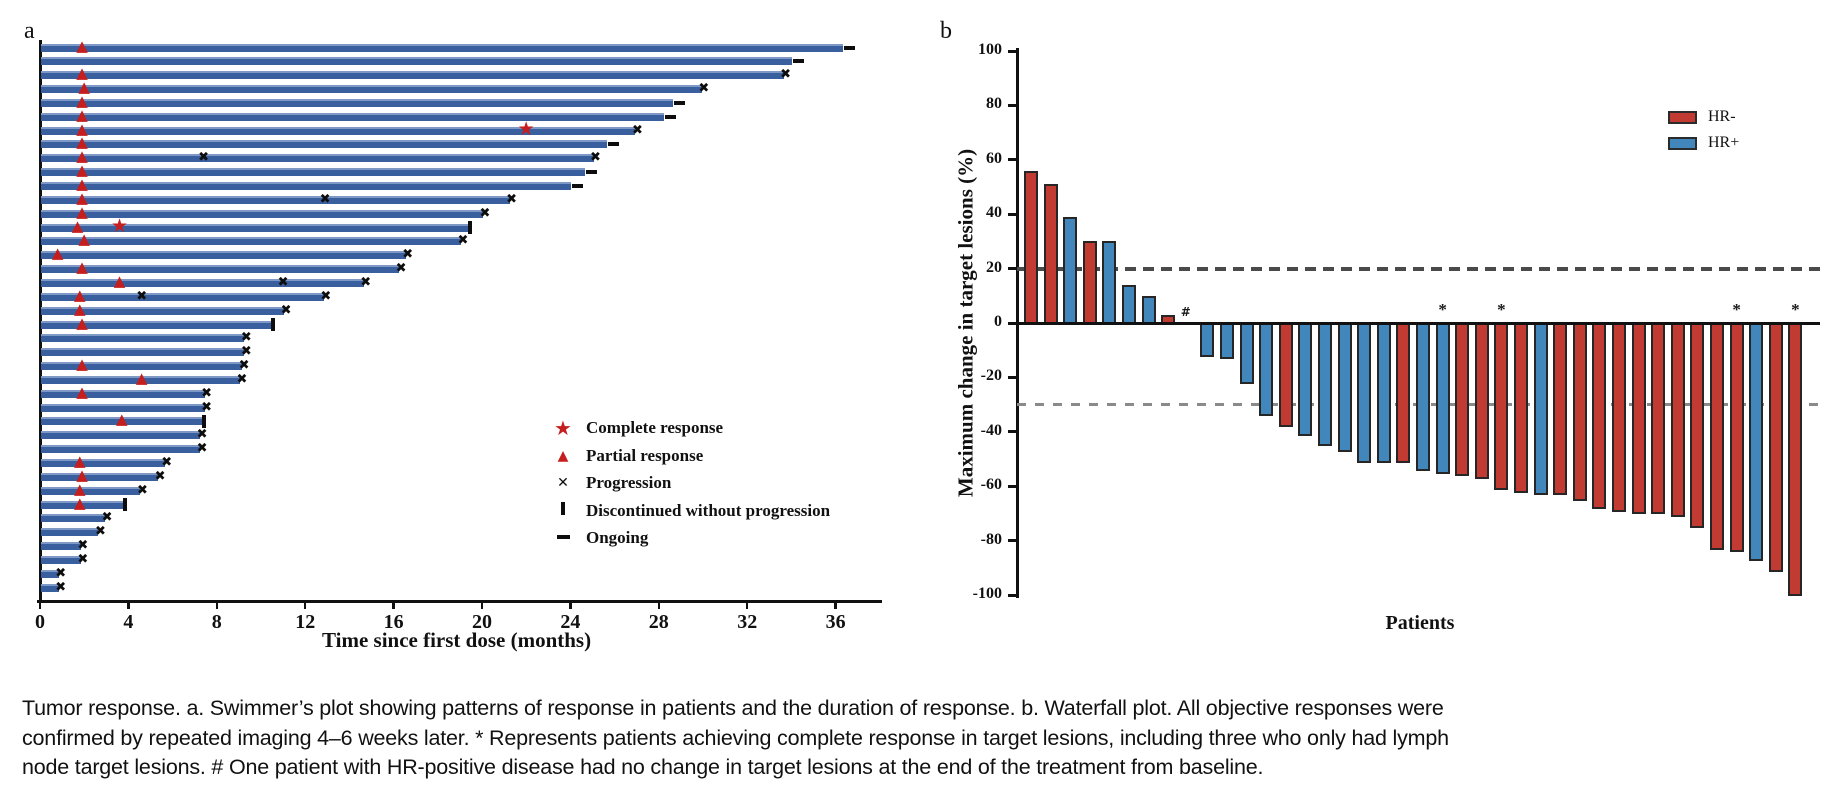 The image size is (1835, 803). I want to click on swimmer-legend-label: Partial response, so click(645, 455).